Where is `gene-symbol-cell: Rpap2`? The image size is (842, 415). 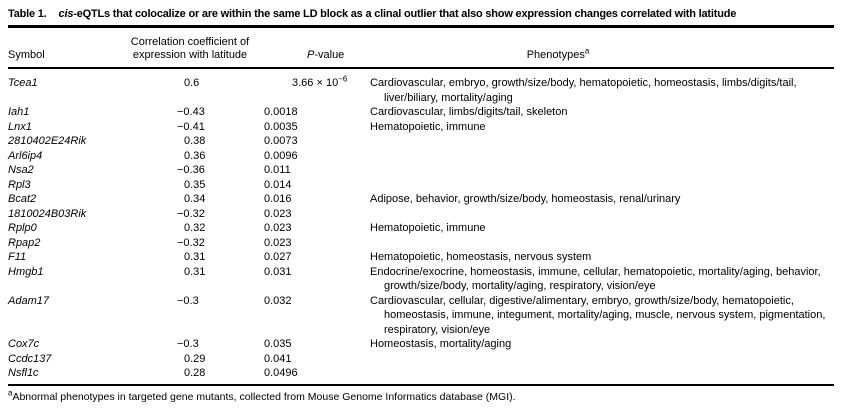 gene-symbol-cell: Rpap2 is located at coordinates (24, 242).